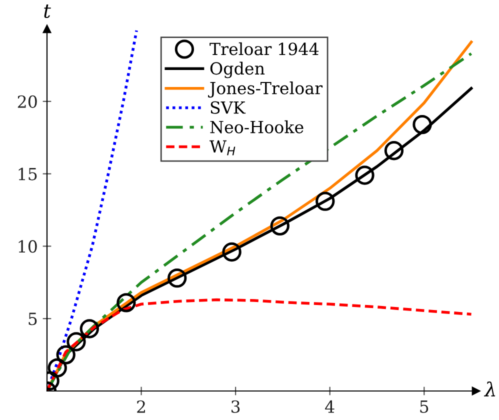 The height and width of the screenshot is (420, 499). Describe the element at coordinates (264, 49) in the screenshot. I see `legend-label: Treloar 1944` at that location.